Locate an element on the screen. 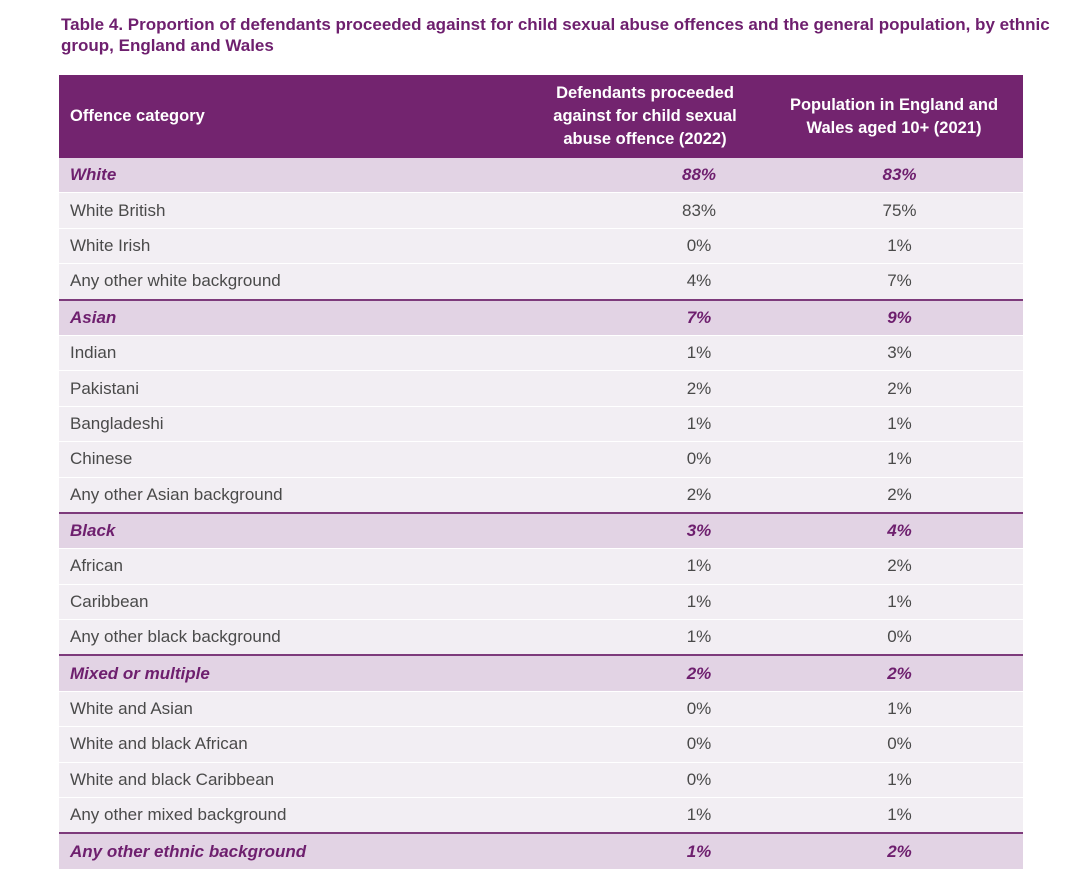 The width and height of the screenshot is (1080, 872). category-cell: White and black African is located at coordinates (292, 744).